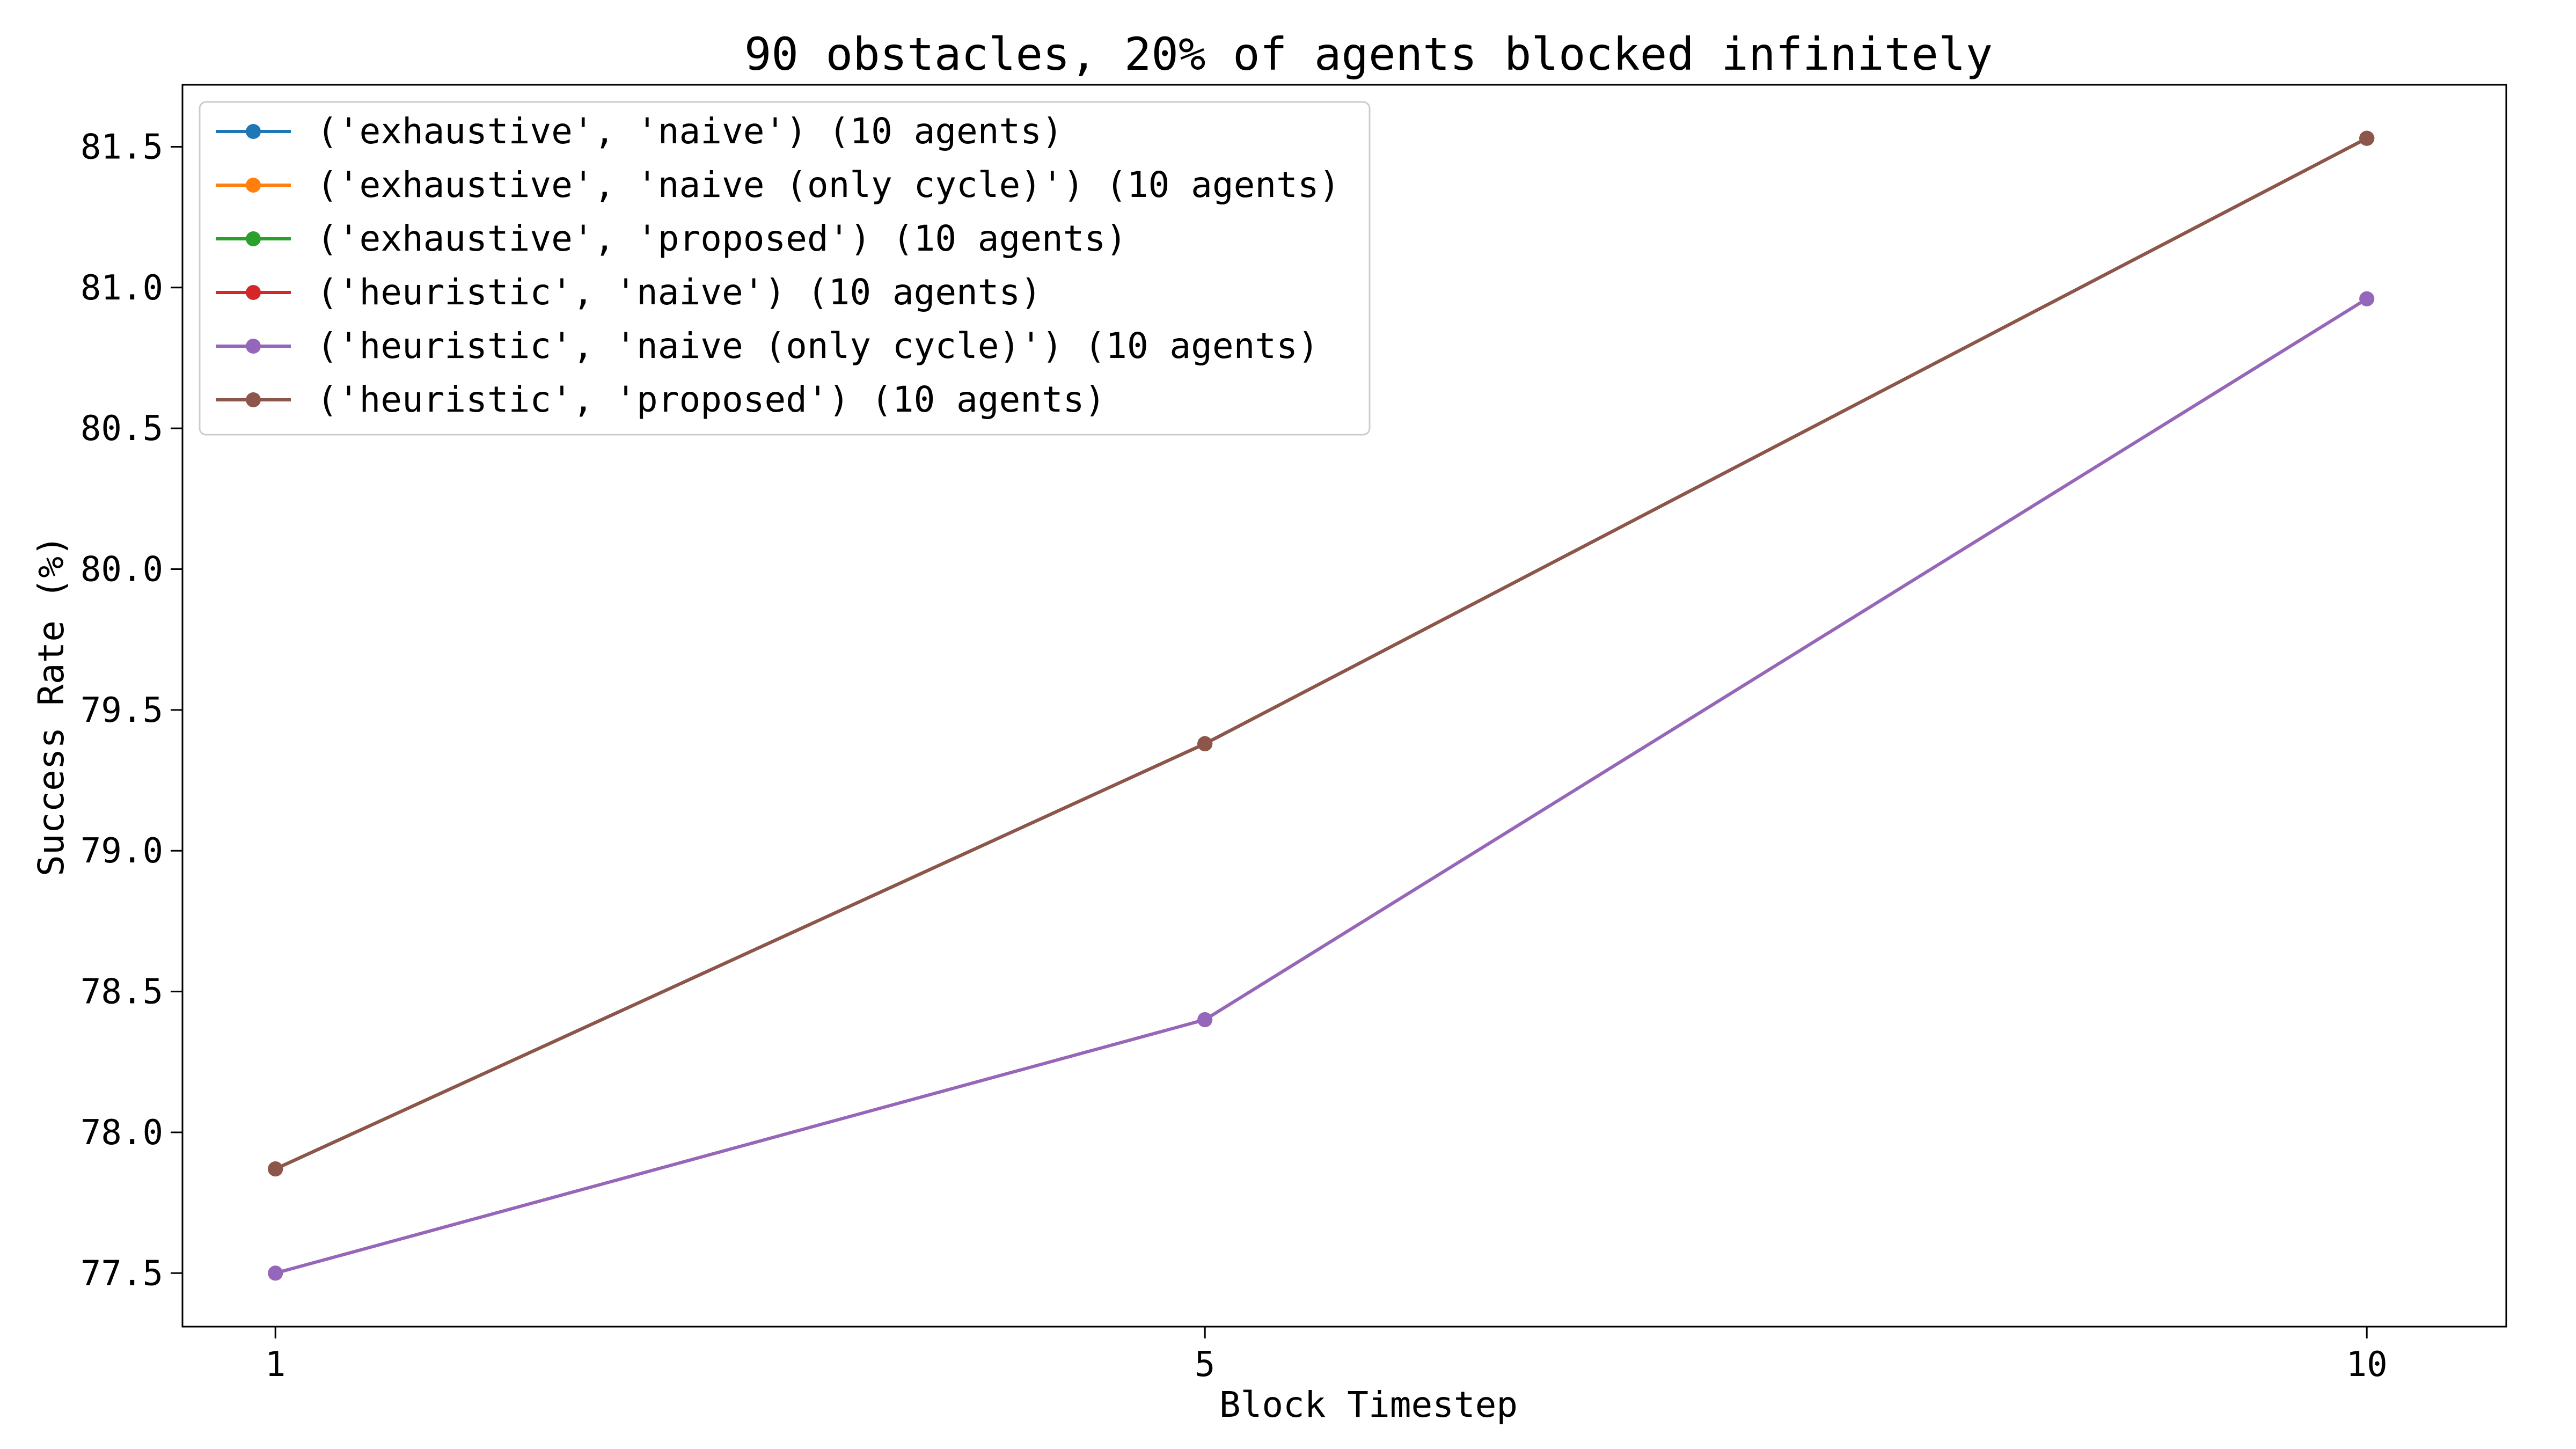  I want to click on y-tick-label: 80.0, so click(121, 570).